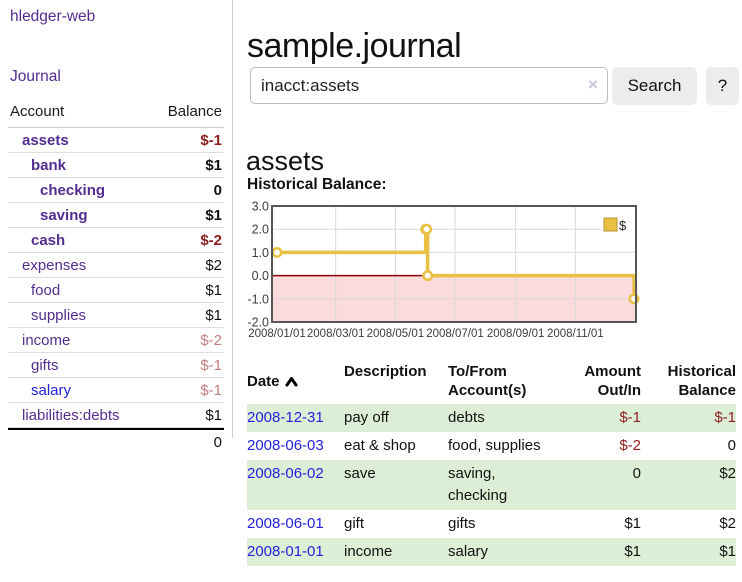 The image size is (742, 582). What do you see at coordinates (354, 523) in the screenshot?
I see `transaction-description: gift` at bounding box center [354, 523].